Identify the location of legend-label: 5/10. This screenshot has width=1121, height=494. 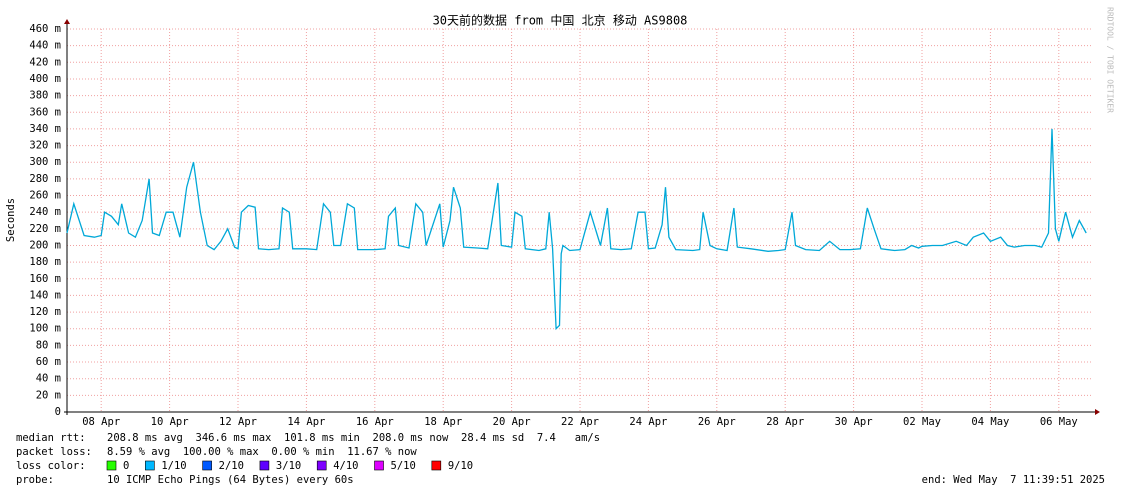
(403, 466).